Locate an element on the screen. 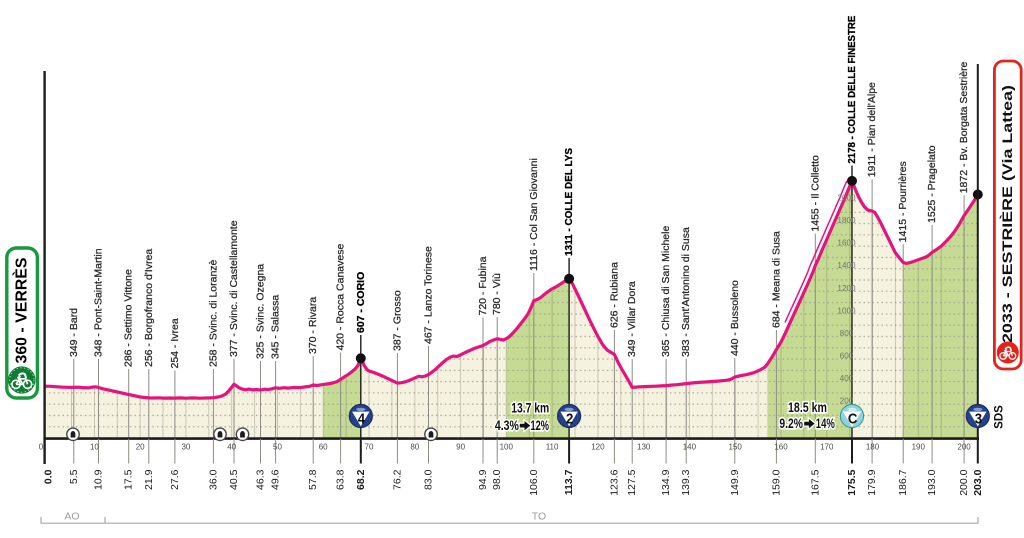 Image resolution: width=1024 pixels, height=538 pixels. svg-text: 140 is located at coordinates (690, 447).